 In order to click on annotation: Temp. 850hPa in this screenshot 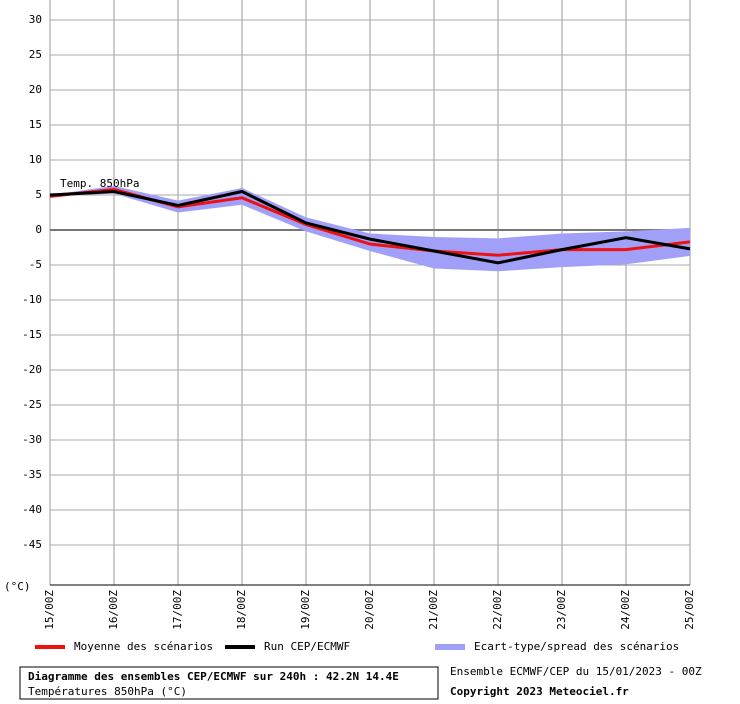, I will do `click(99, 183)`.